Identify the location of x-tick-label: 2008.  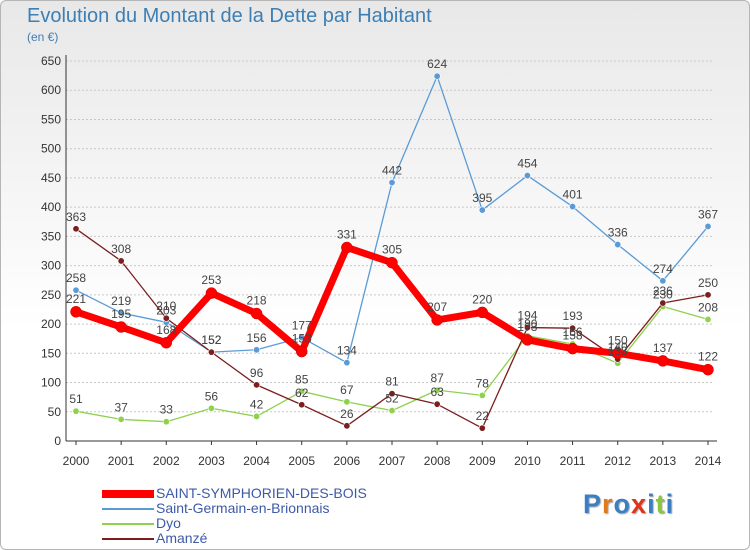
(437, 461).